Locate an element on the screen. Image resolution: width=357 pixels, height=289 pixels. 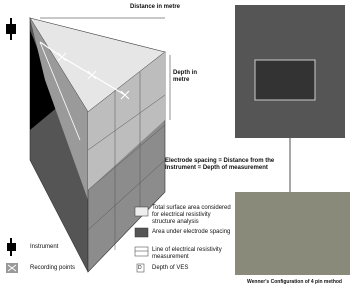
photo-caption: Wenner's Configuration of 4 pin method is located at coordinates (294, 282).